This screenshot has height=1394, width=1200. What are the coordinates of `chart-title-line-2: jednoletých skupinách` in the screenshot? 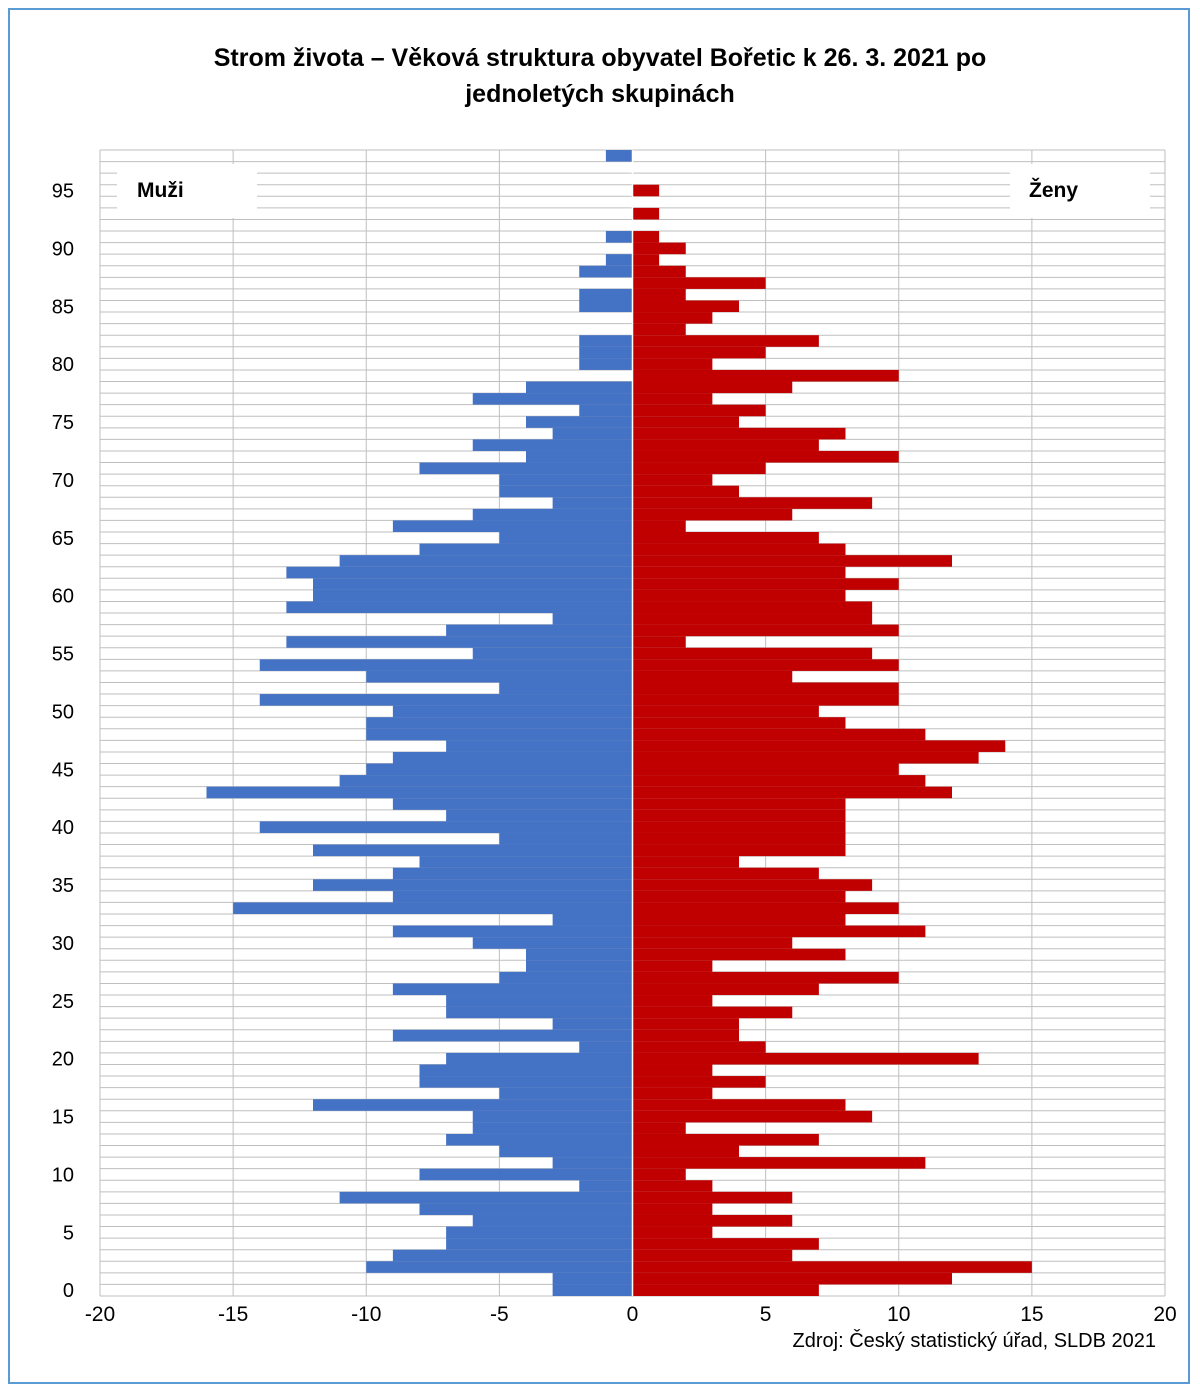 It's located at (600, 94).